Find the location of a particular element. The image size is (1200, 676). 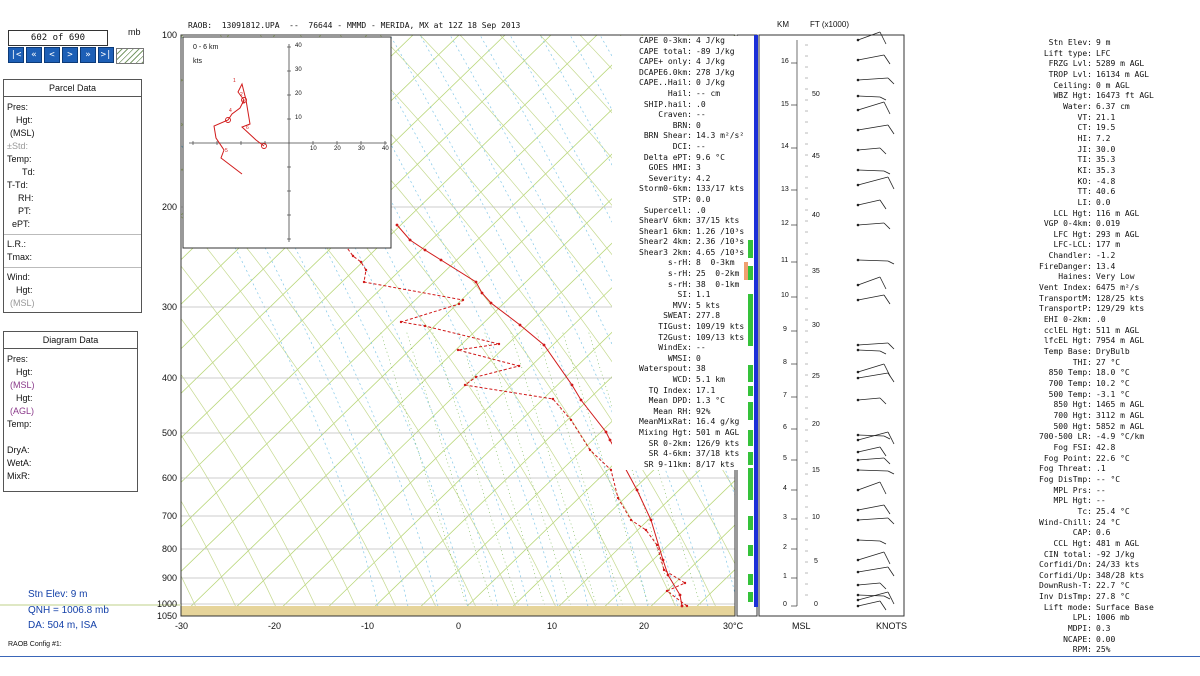

param-row: Tc: 25.4 °C is located at coordinates (1082, 512).